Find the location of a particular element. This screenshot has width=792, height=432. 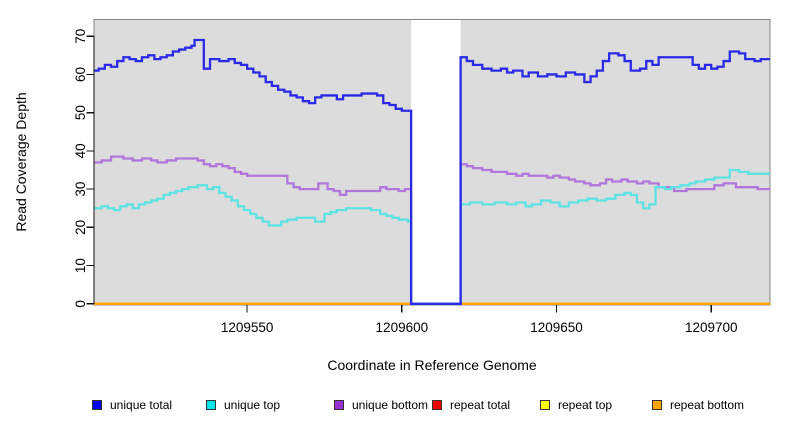

x-tick-label: 1209600 is located at coordinates (402, 327).